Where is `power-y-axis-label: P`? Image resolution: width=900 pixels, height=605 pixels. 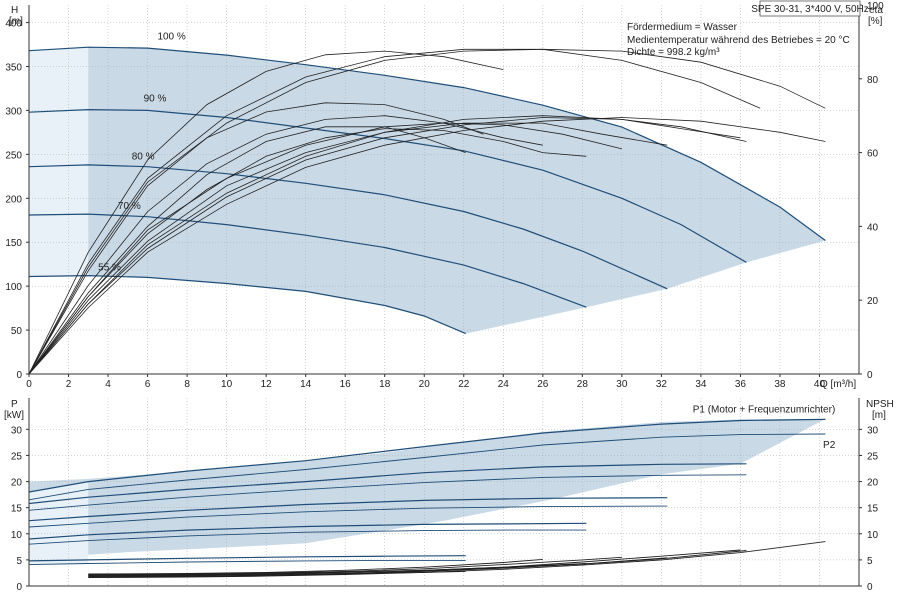
power-y-axis-label: P is located at coordinates (14, 404).